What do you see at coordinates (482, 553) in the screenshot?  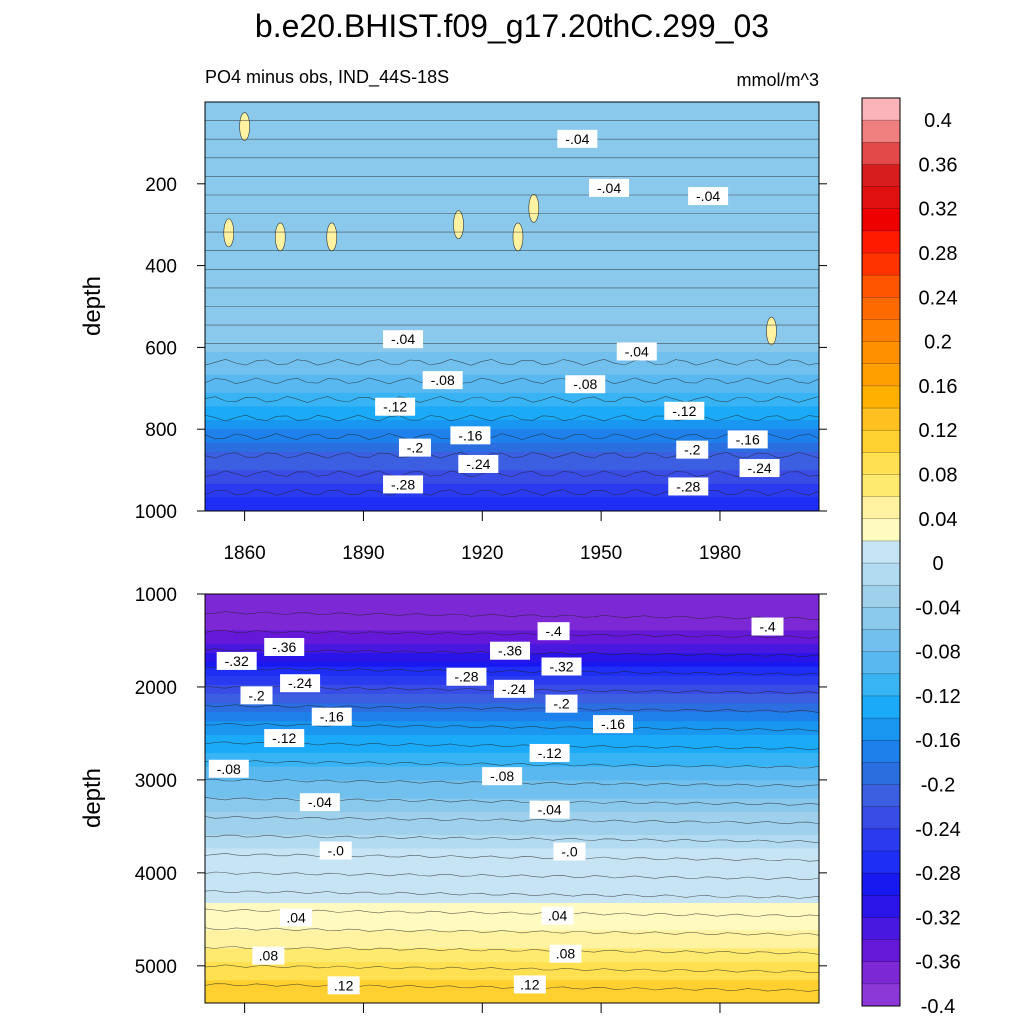 I see `x-tick-label: 1920` at bounding box center [482, 553].